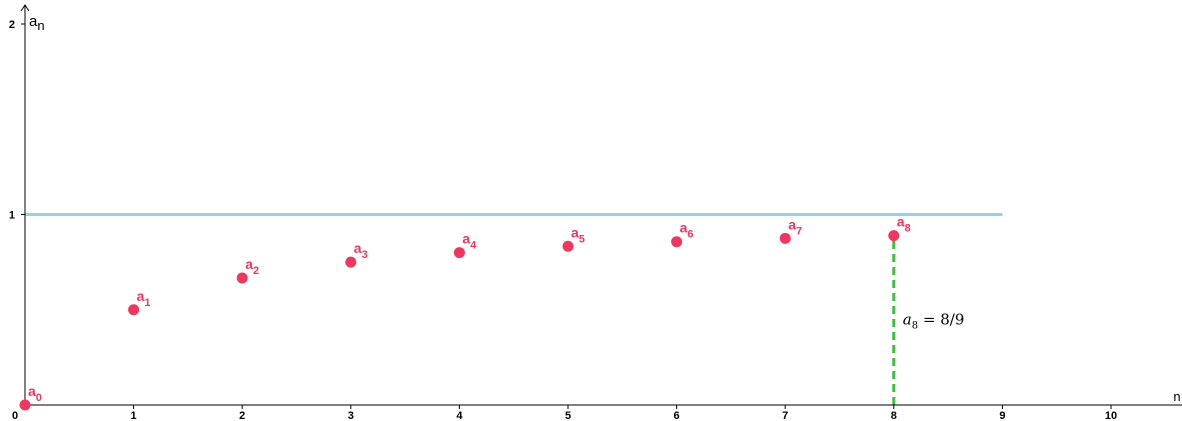  I want to click on annotation: a8 = 8/9, so click(934, 320).